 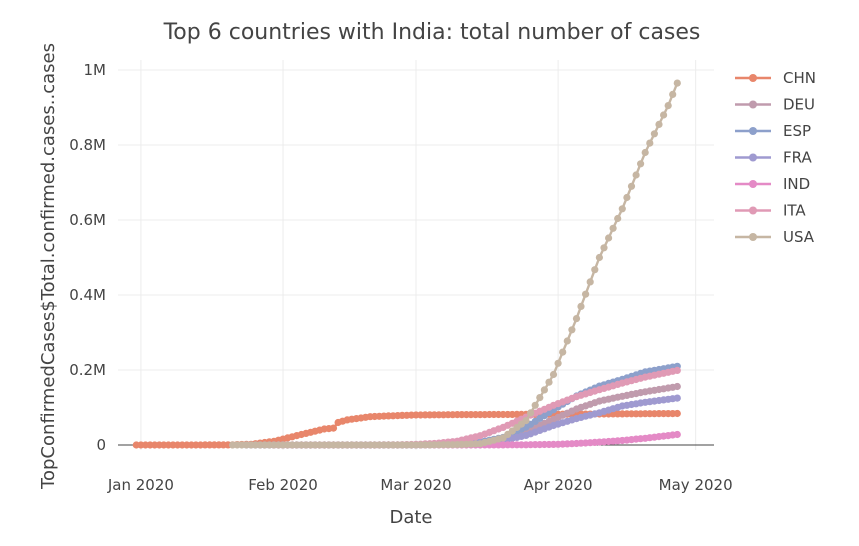 What do you see at coordinates (101, 445) in the screenshot?
I see `y-tick-label: 0` at bounding box center [101, 445].